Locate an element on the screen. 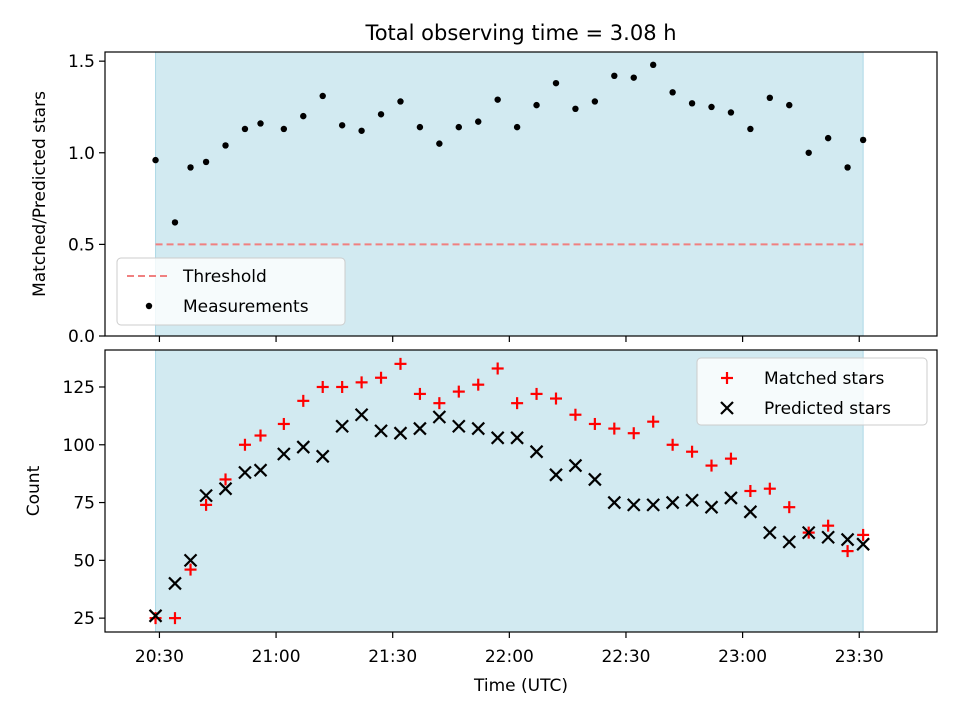 The height and width of the screenshot is (720, 960). ratio-y-tick-label: 1.0 is located at coordinates (81, 154).